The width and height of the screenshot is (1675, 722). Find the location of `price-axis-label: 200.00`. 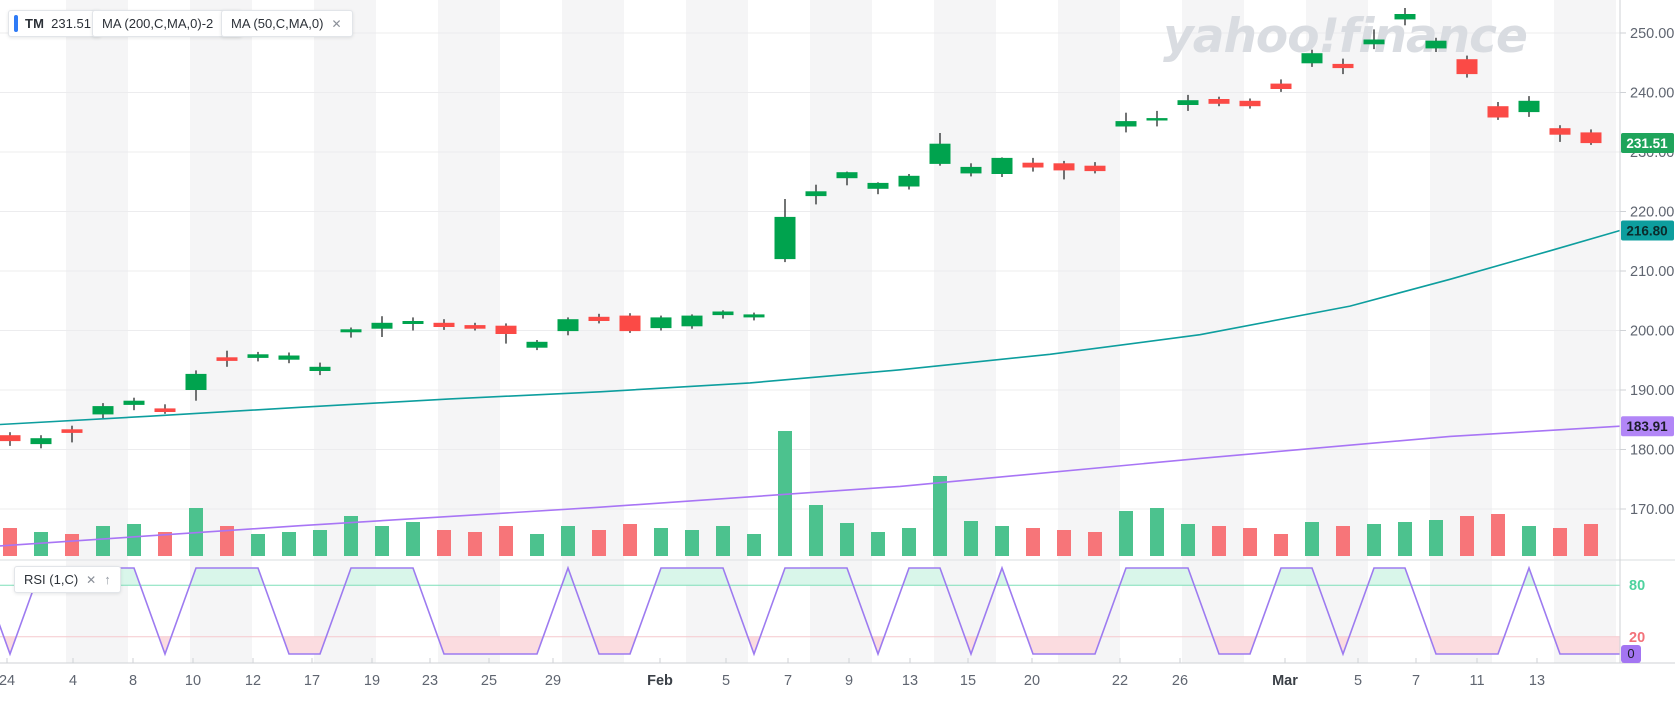

price-axis-label: 200.00 is located at coordinates (1652, 332).